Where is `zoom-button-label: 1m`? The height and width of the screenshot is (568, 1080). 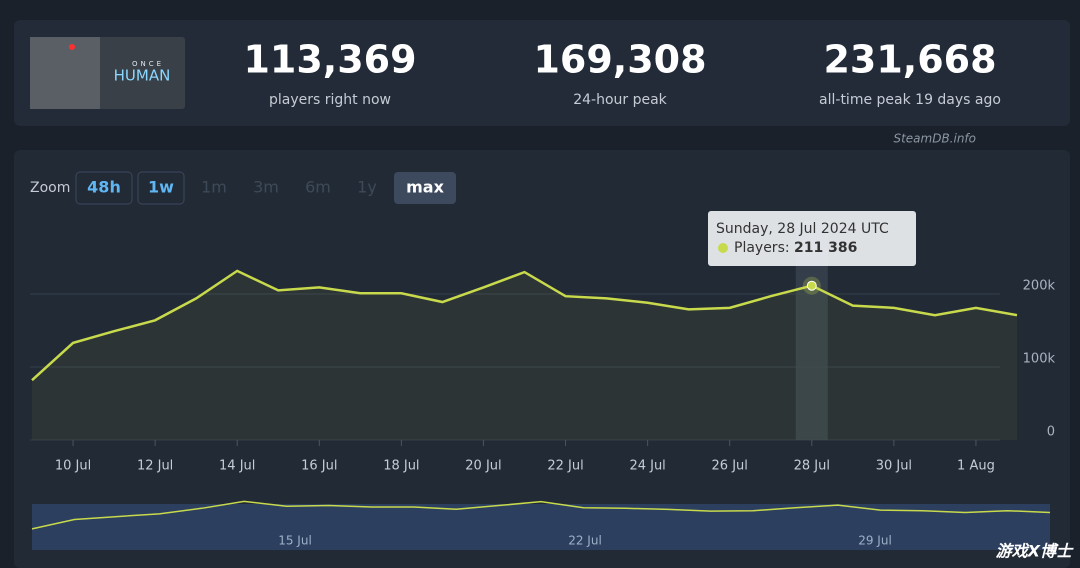 zoom-button-label: 1m is located at coordinates (214, 187).